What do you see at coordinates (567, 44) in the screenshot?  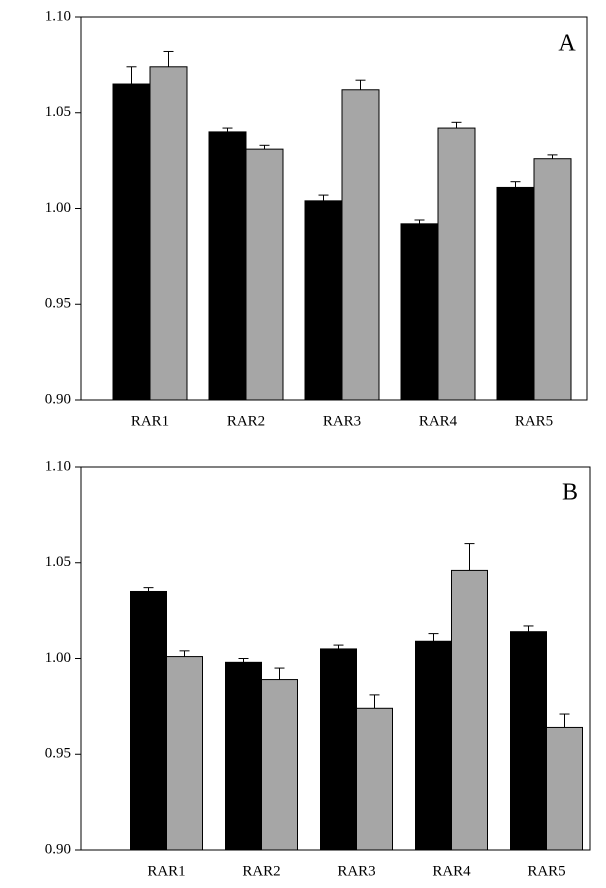 I see `panel-label: A` at bounding box center [567, 44].